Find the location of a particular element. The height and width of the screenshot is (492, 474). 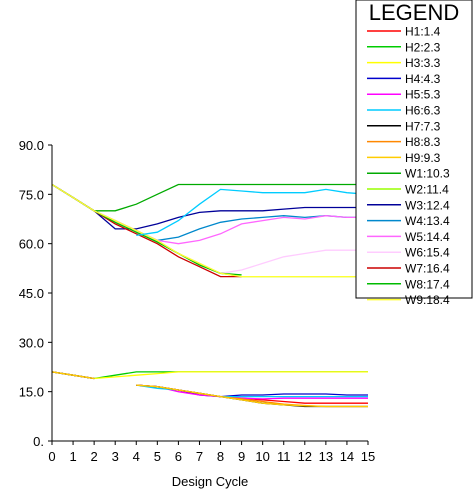

y-tick-label: 0. is located at coordinates (38, 441).